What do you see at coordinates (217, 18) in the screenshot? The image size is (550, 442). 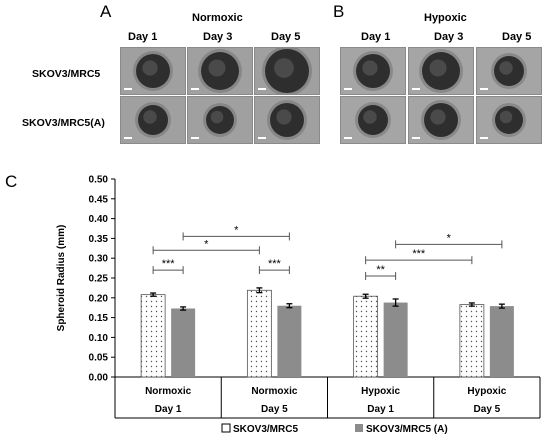 I see `panel-a-condition-title: Normoxic` at bounding box center [217, 18].